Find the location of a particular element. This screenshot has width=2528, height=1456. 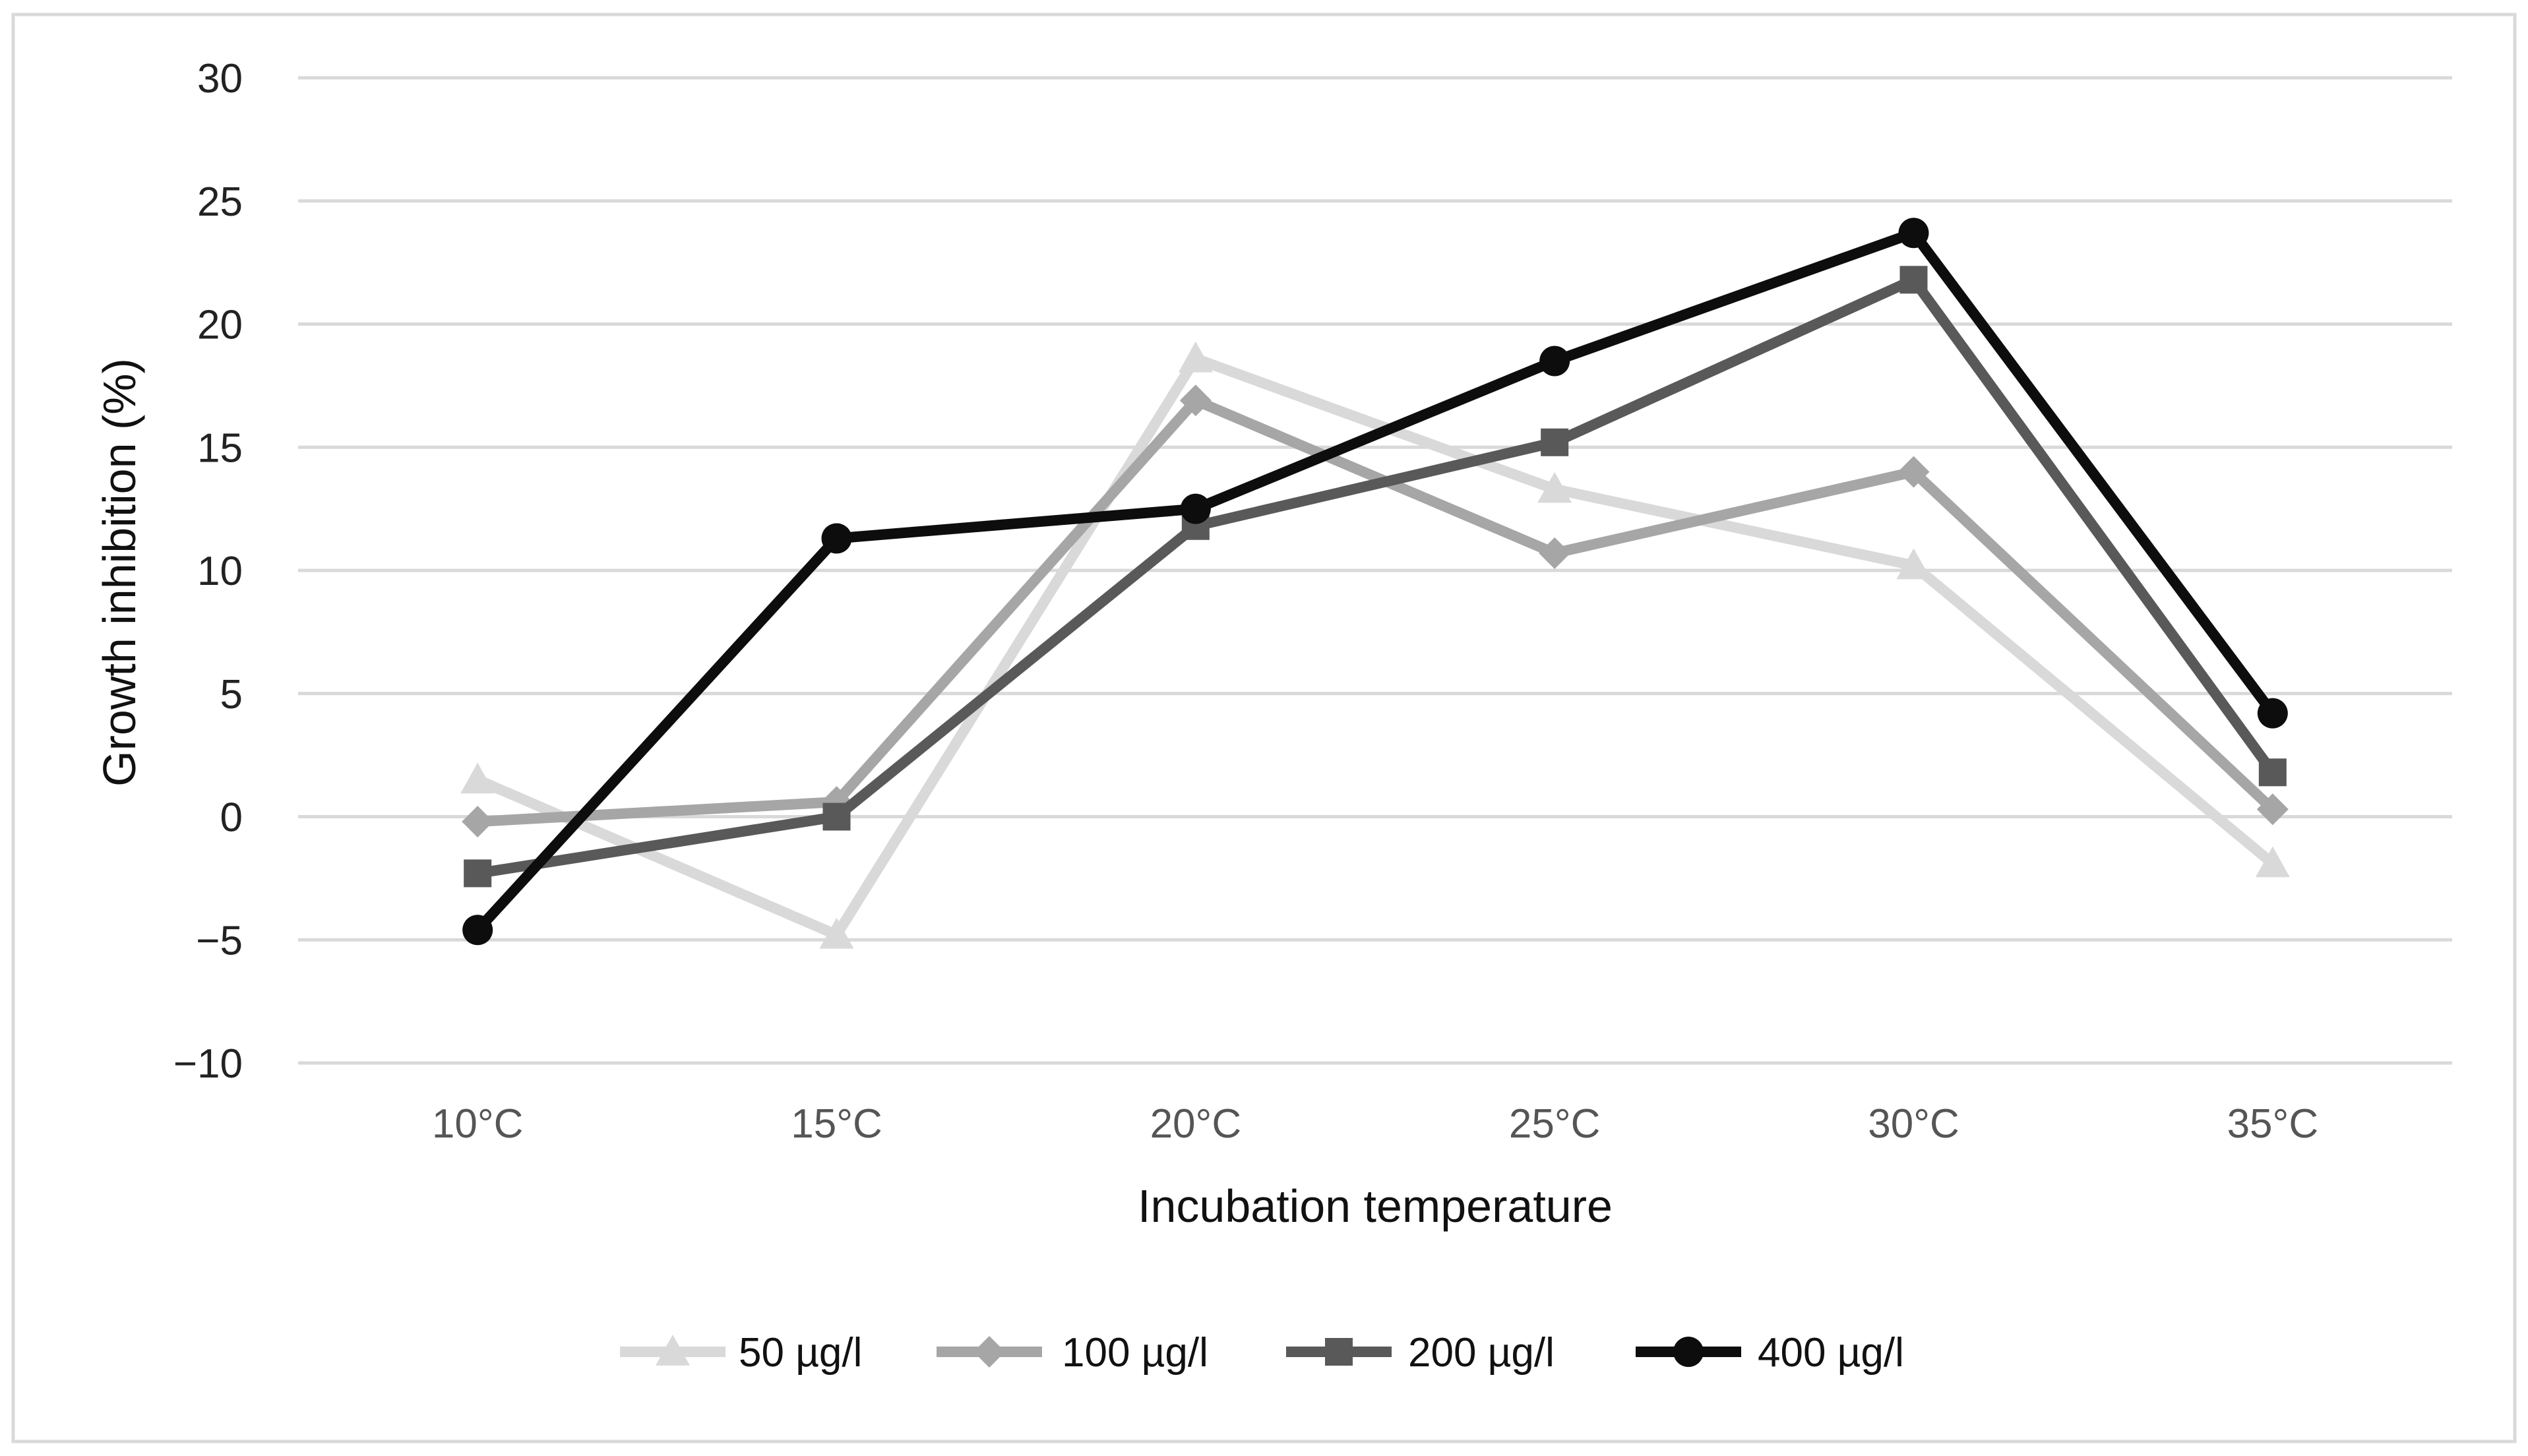

legend-label: 100 µg/l is located at coordinates (1135, 1353).